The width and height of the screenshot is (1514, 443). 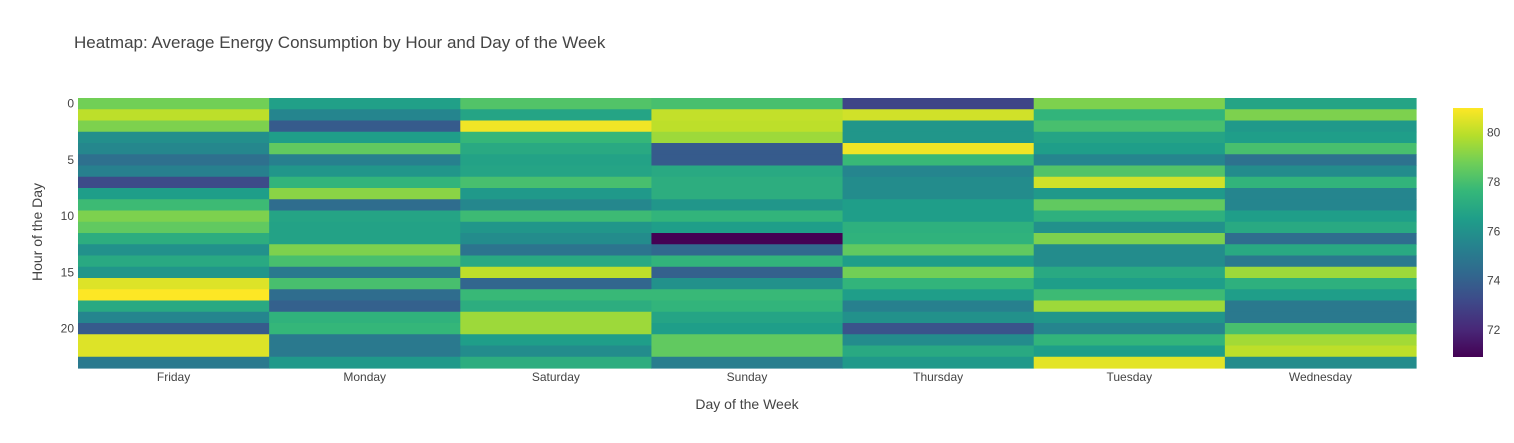 What do you see at coordinates (556, 377) in the screenshot?
I see `x-tick-label: Saturday` at bounding box center [556, 377].